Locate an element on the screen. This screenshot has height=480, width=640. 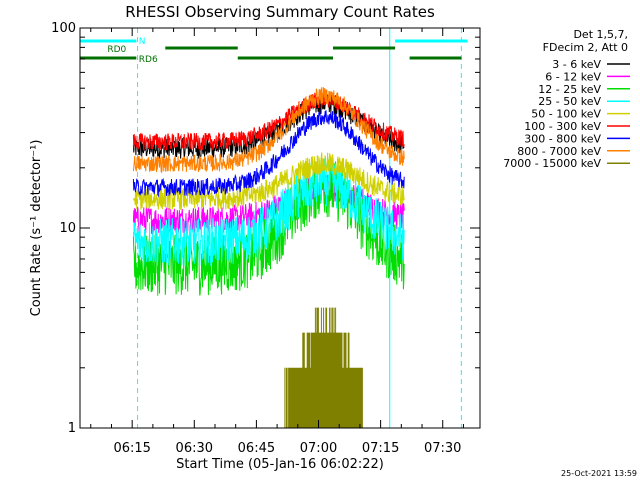
x-tick-label: 06:45 is located at coordinates (256, 448).